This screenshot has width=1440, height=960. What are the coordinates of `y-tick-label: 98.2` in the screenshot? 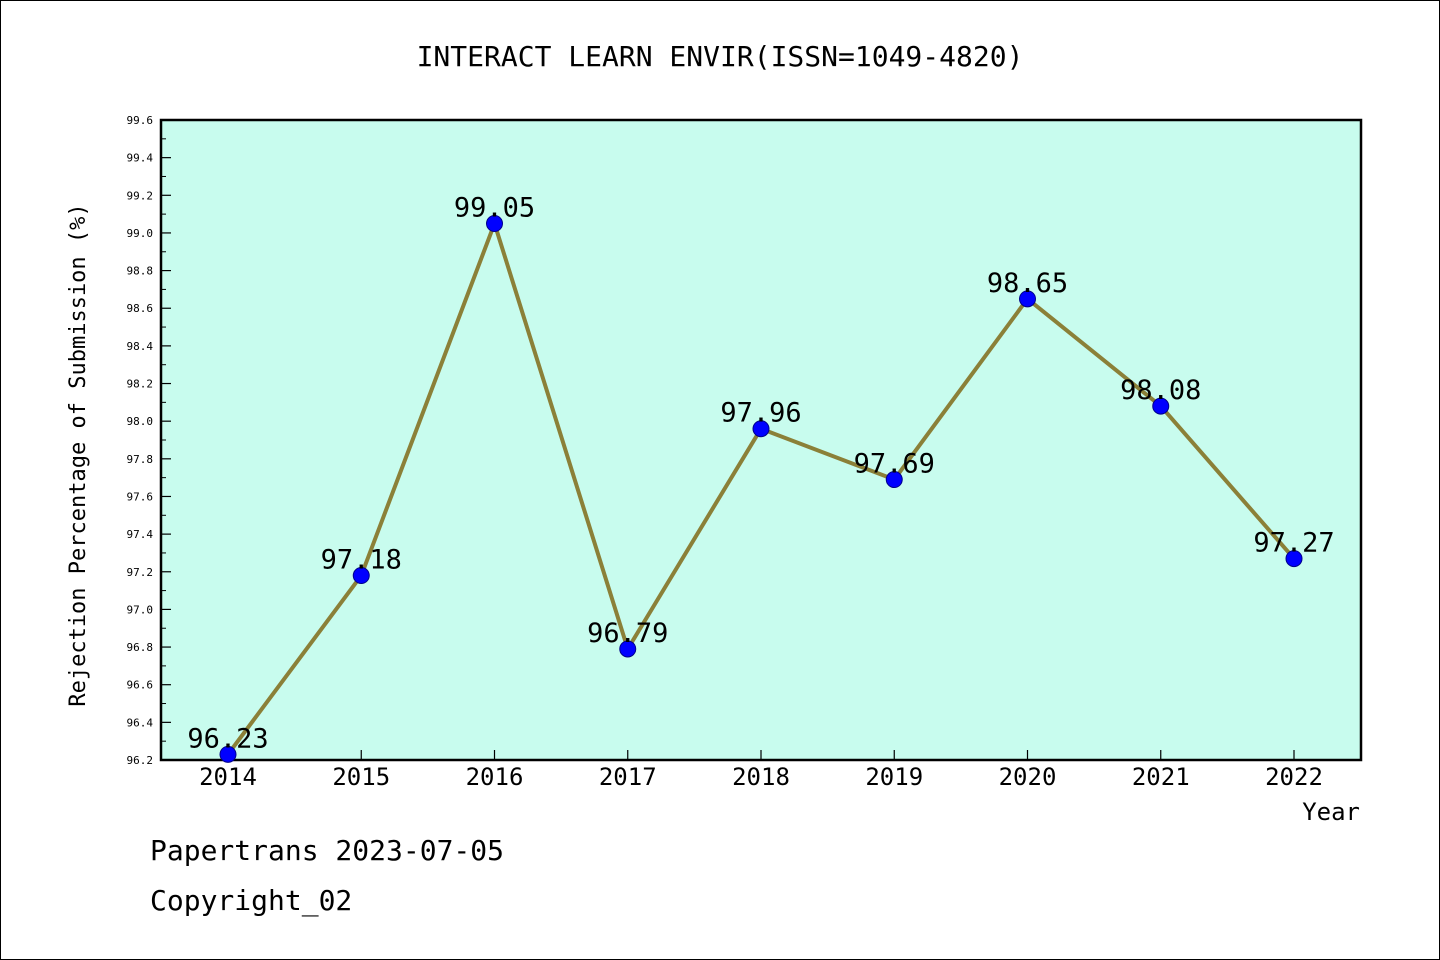 It's located at (140, 384).